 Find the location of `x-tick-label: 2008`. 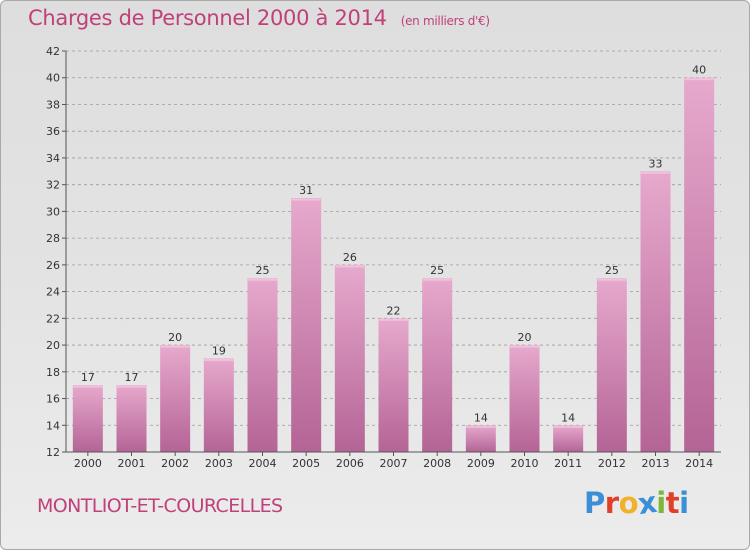

x-tick-label: 2008 is located at coordinates (437, 463).